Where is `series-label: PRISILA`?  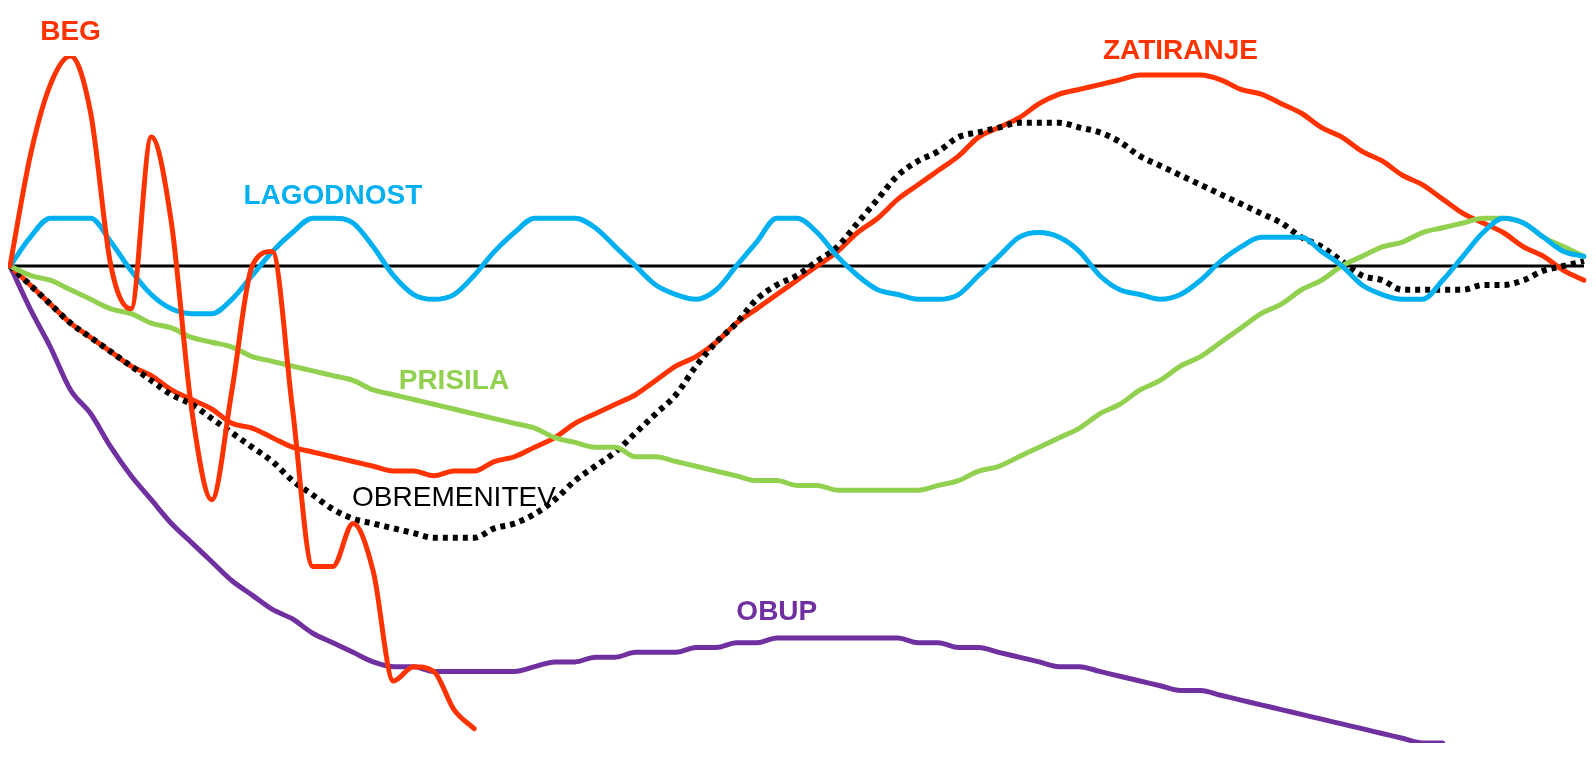
series-label: PRISILA is located at coordinates (454, 379).